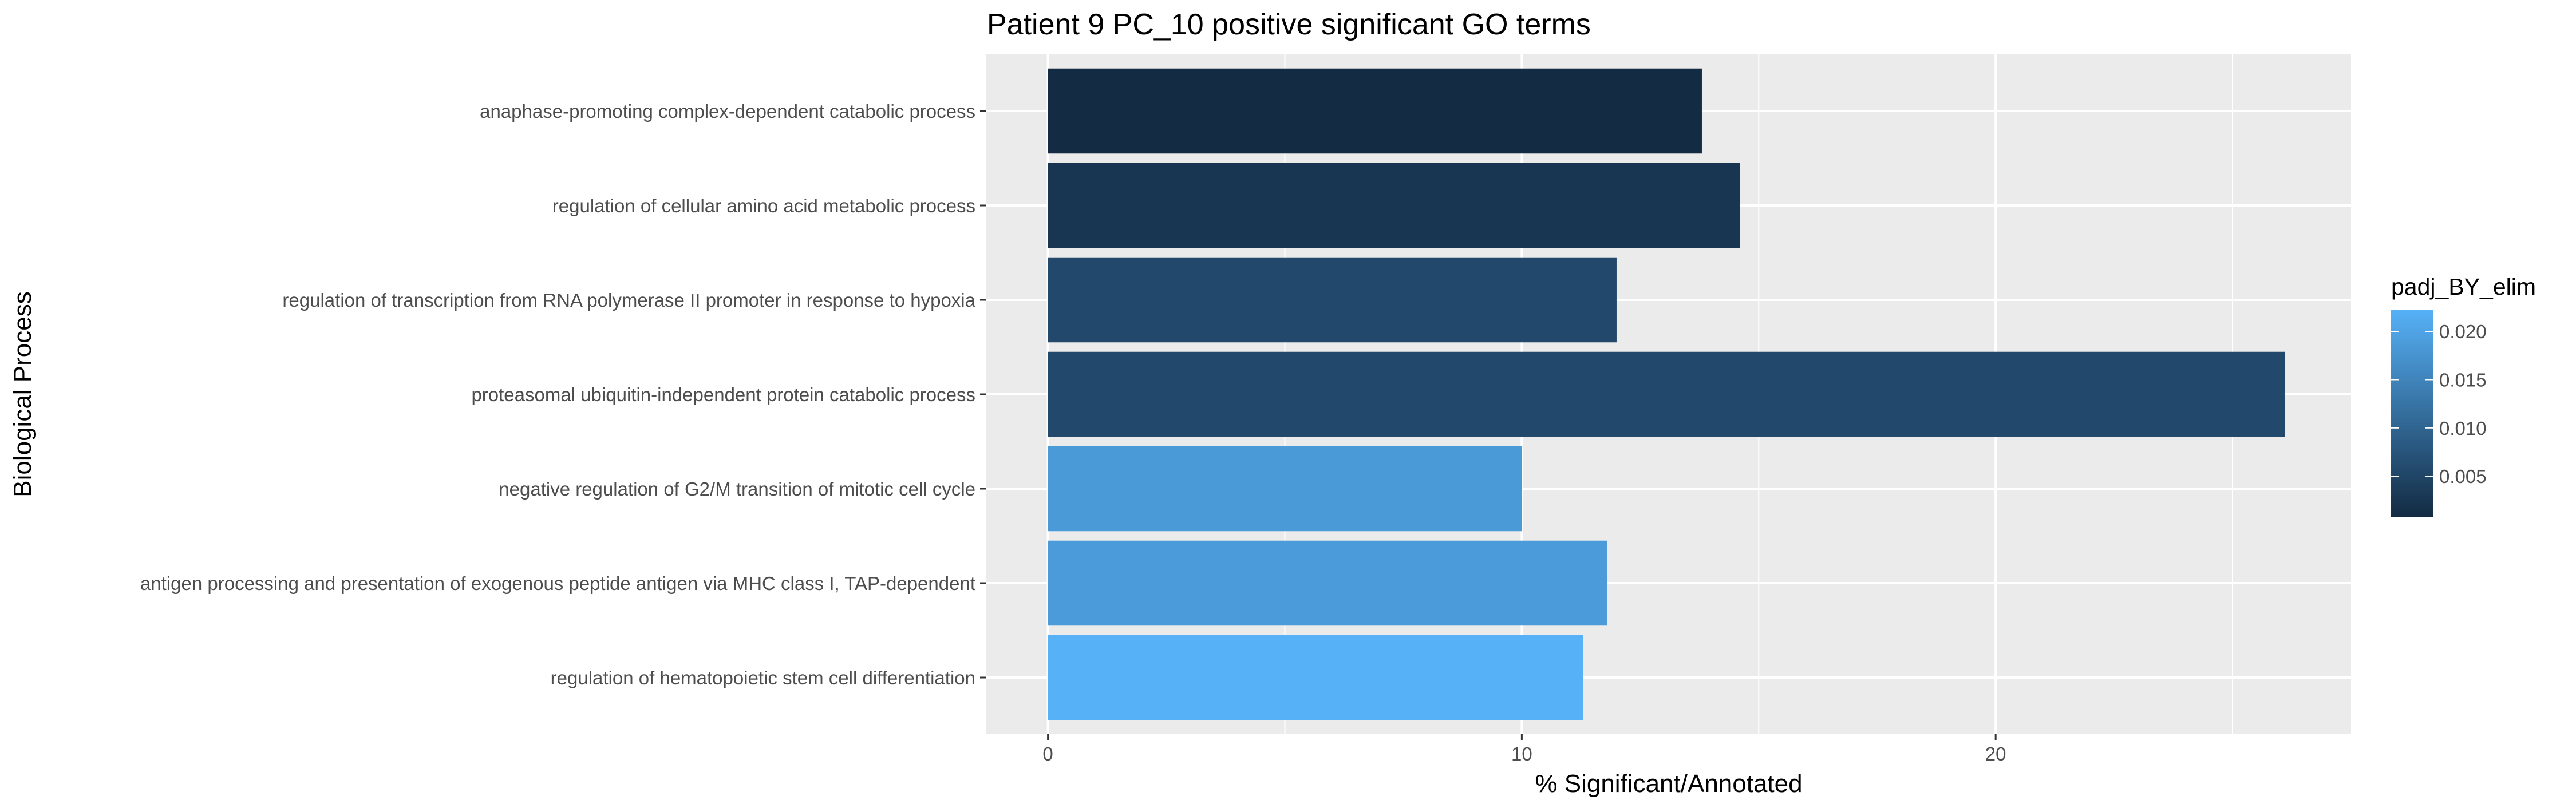 This screenshot has width=2576, height=808. What do you see at coordinates (2463, 379) in the screenshot?
I see `legend-tick-label: 0.015` at bounding box center [2463, 379].